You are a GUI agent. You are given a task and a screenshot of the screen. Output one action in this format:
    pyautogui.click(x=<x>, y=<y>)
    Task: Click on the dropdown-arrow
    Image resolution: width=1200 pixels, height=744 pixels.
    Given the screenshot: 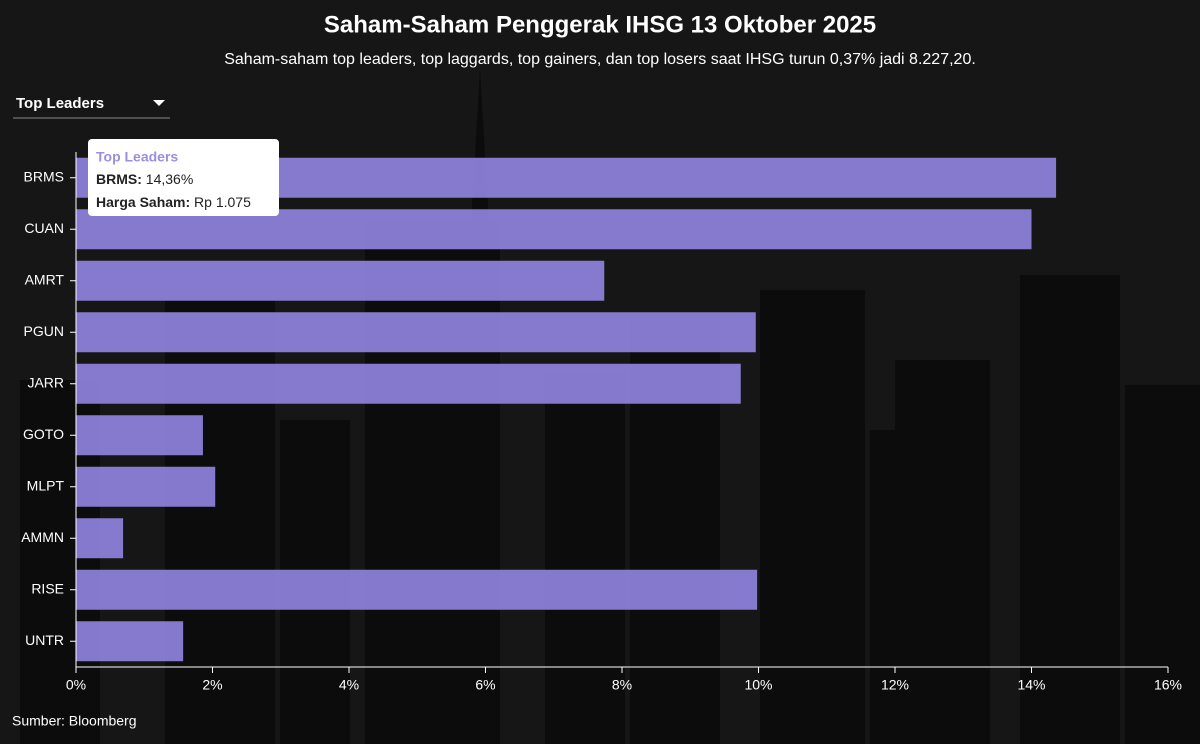 What is the action you would take?
    pyautogui.click(x=159, y=103)
    